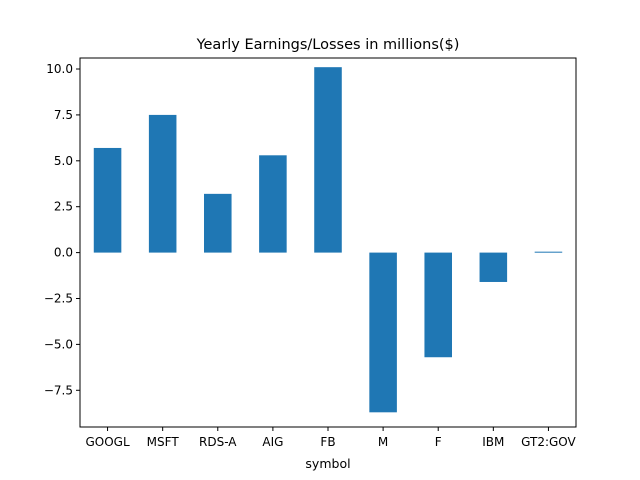  I want to click on bar-fb, so click(328, 160).